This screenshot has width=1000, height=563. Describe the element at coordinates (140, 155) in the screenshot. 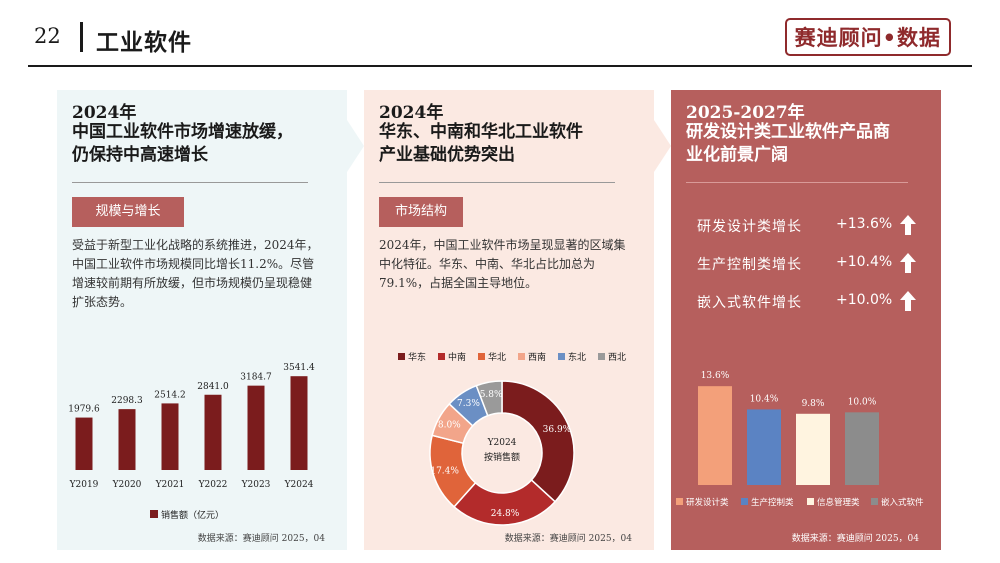

I see `panel-heading-line: 仍保持中高速增长` at that location.